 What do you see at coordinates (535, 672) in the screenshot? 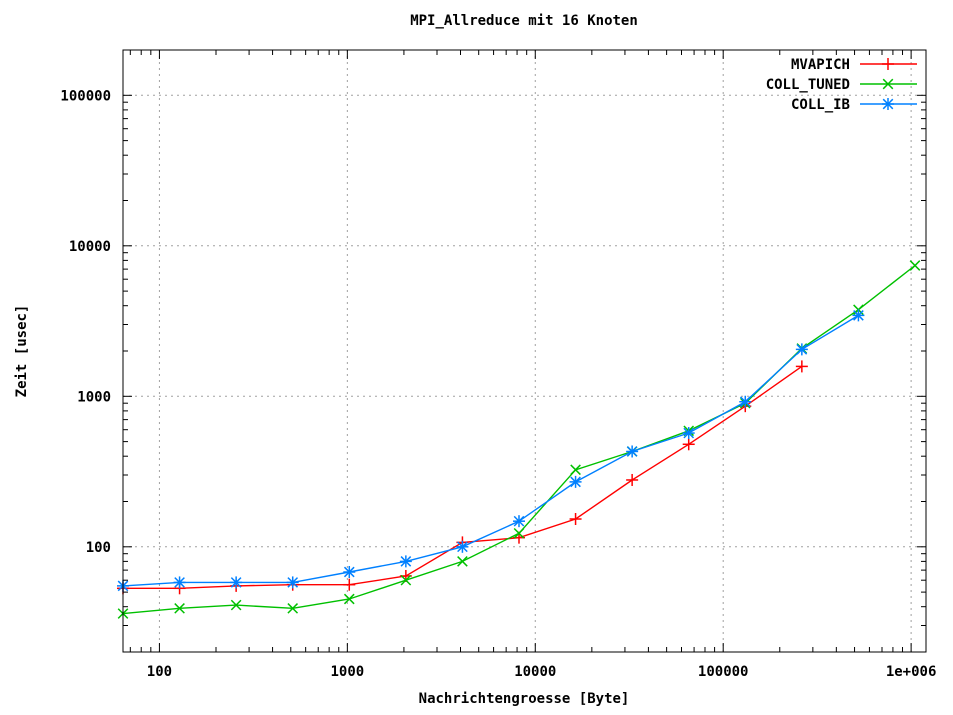
I see `x-tick-label: 10000` at bounding box center [535, 672].